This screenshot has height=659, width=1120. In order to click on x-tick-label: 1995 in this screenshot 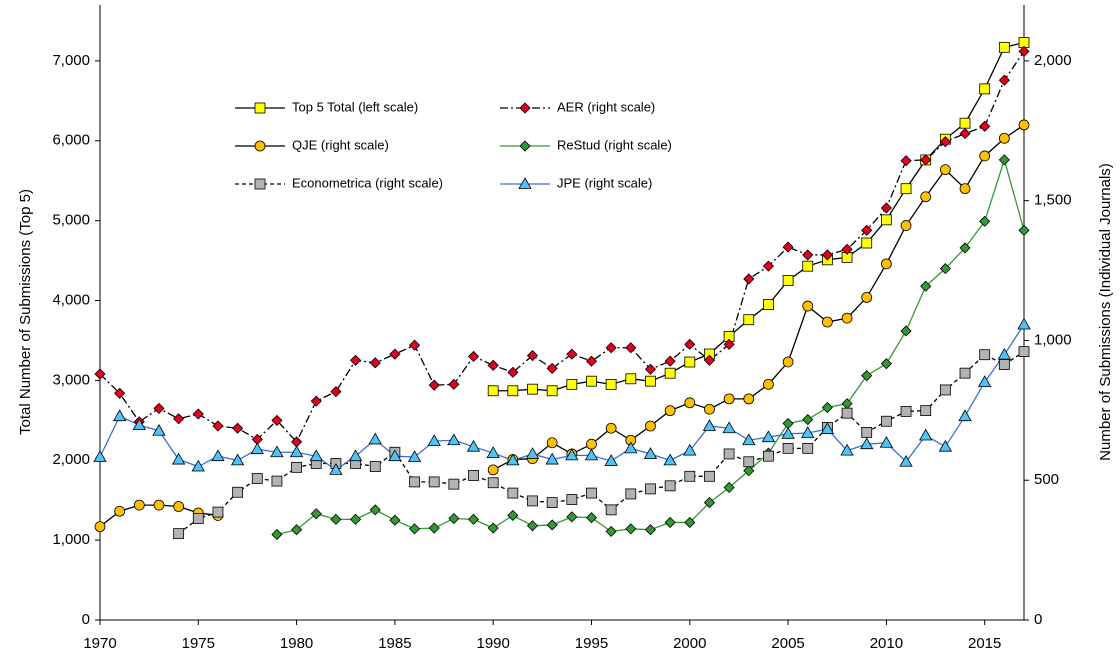, I will do `click(591, 643)`.